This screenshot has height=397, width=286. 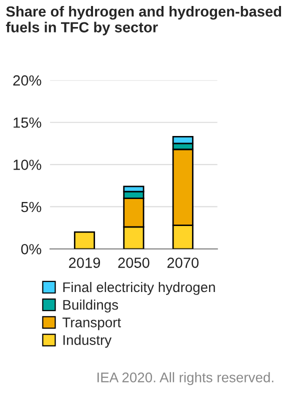 What do you see at coordinates (27, 80) in the screenshot?
I see `y-tick-label: 20%` at bounding box center [27, 80].